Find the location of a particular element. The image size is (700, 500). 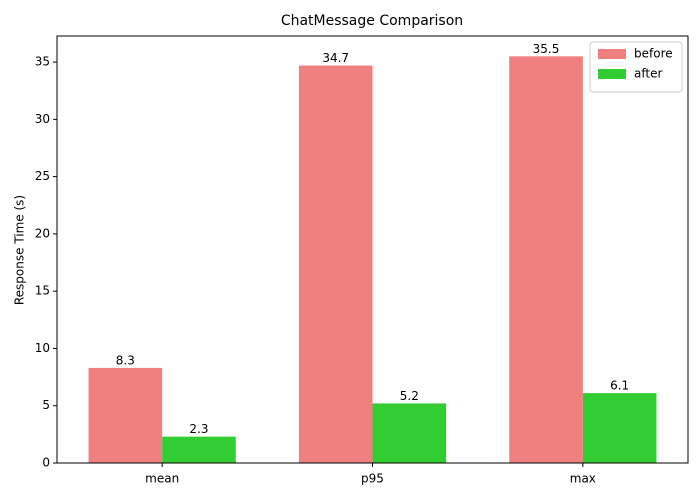

y-tick-label: 35 is located at coordinates (42, 62).